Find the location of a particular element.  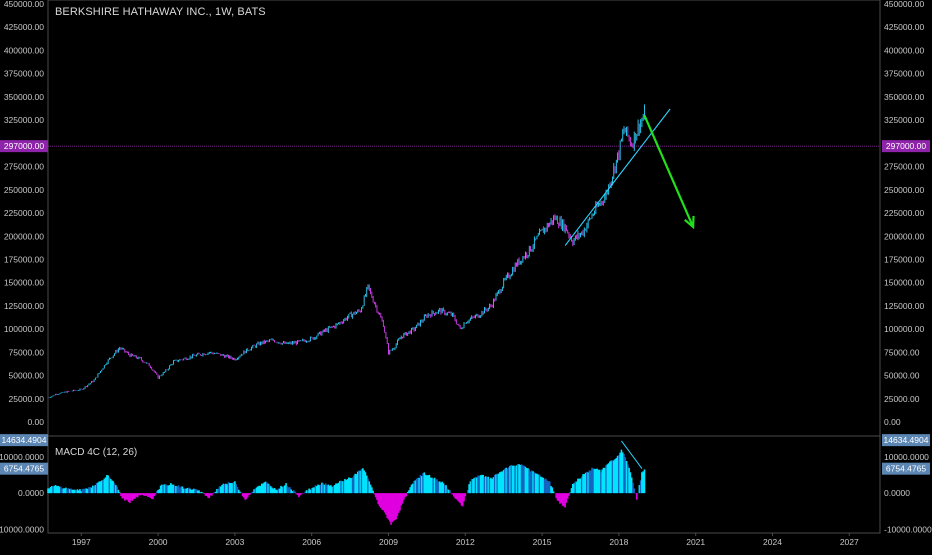

price-tick-left-label: 125000.00 is located at coordinates (24, 306).